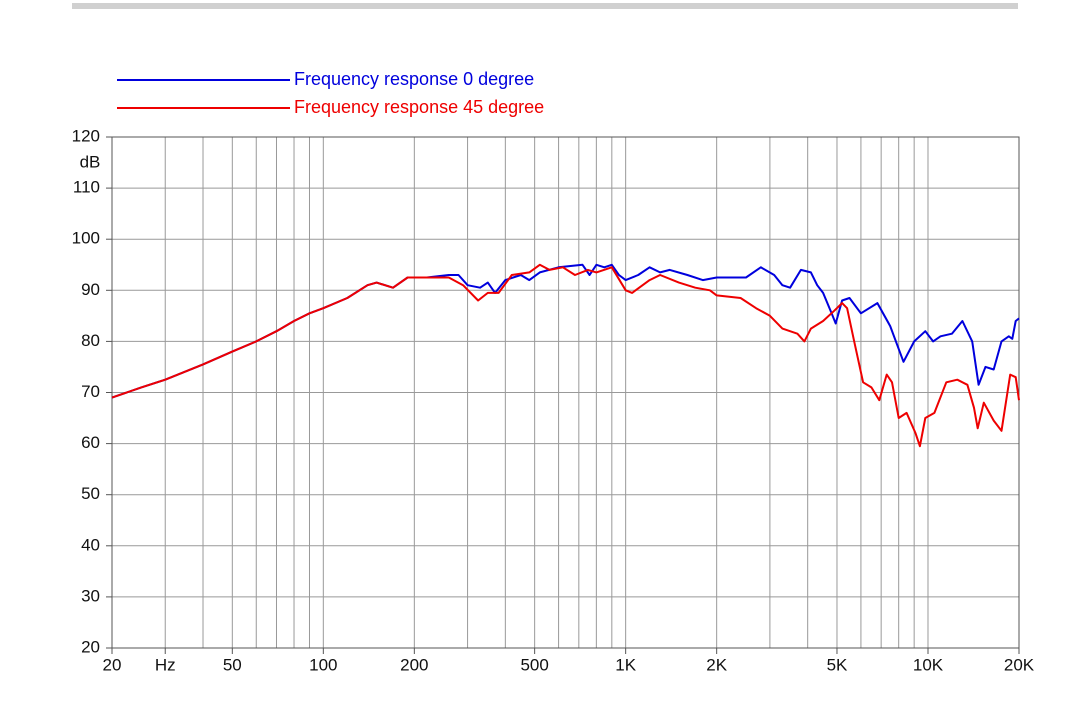 The image size is (1082, 713). What do you see at coordinates (90, 289) in the screenshot?
I see `y-tick-label: 90` at bounding box center [90, 289].